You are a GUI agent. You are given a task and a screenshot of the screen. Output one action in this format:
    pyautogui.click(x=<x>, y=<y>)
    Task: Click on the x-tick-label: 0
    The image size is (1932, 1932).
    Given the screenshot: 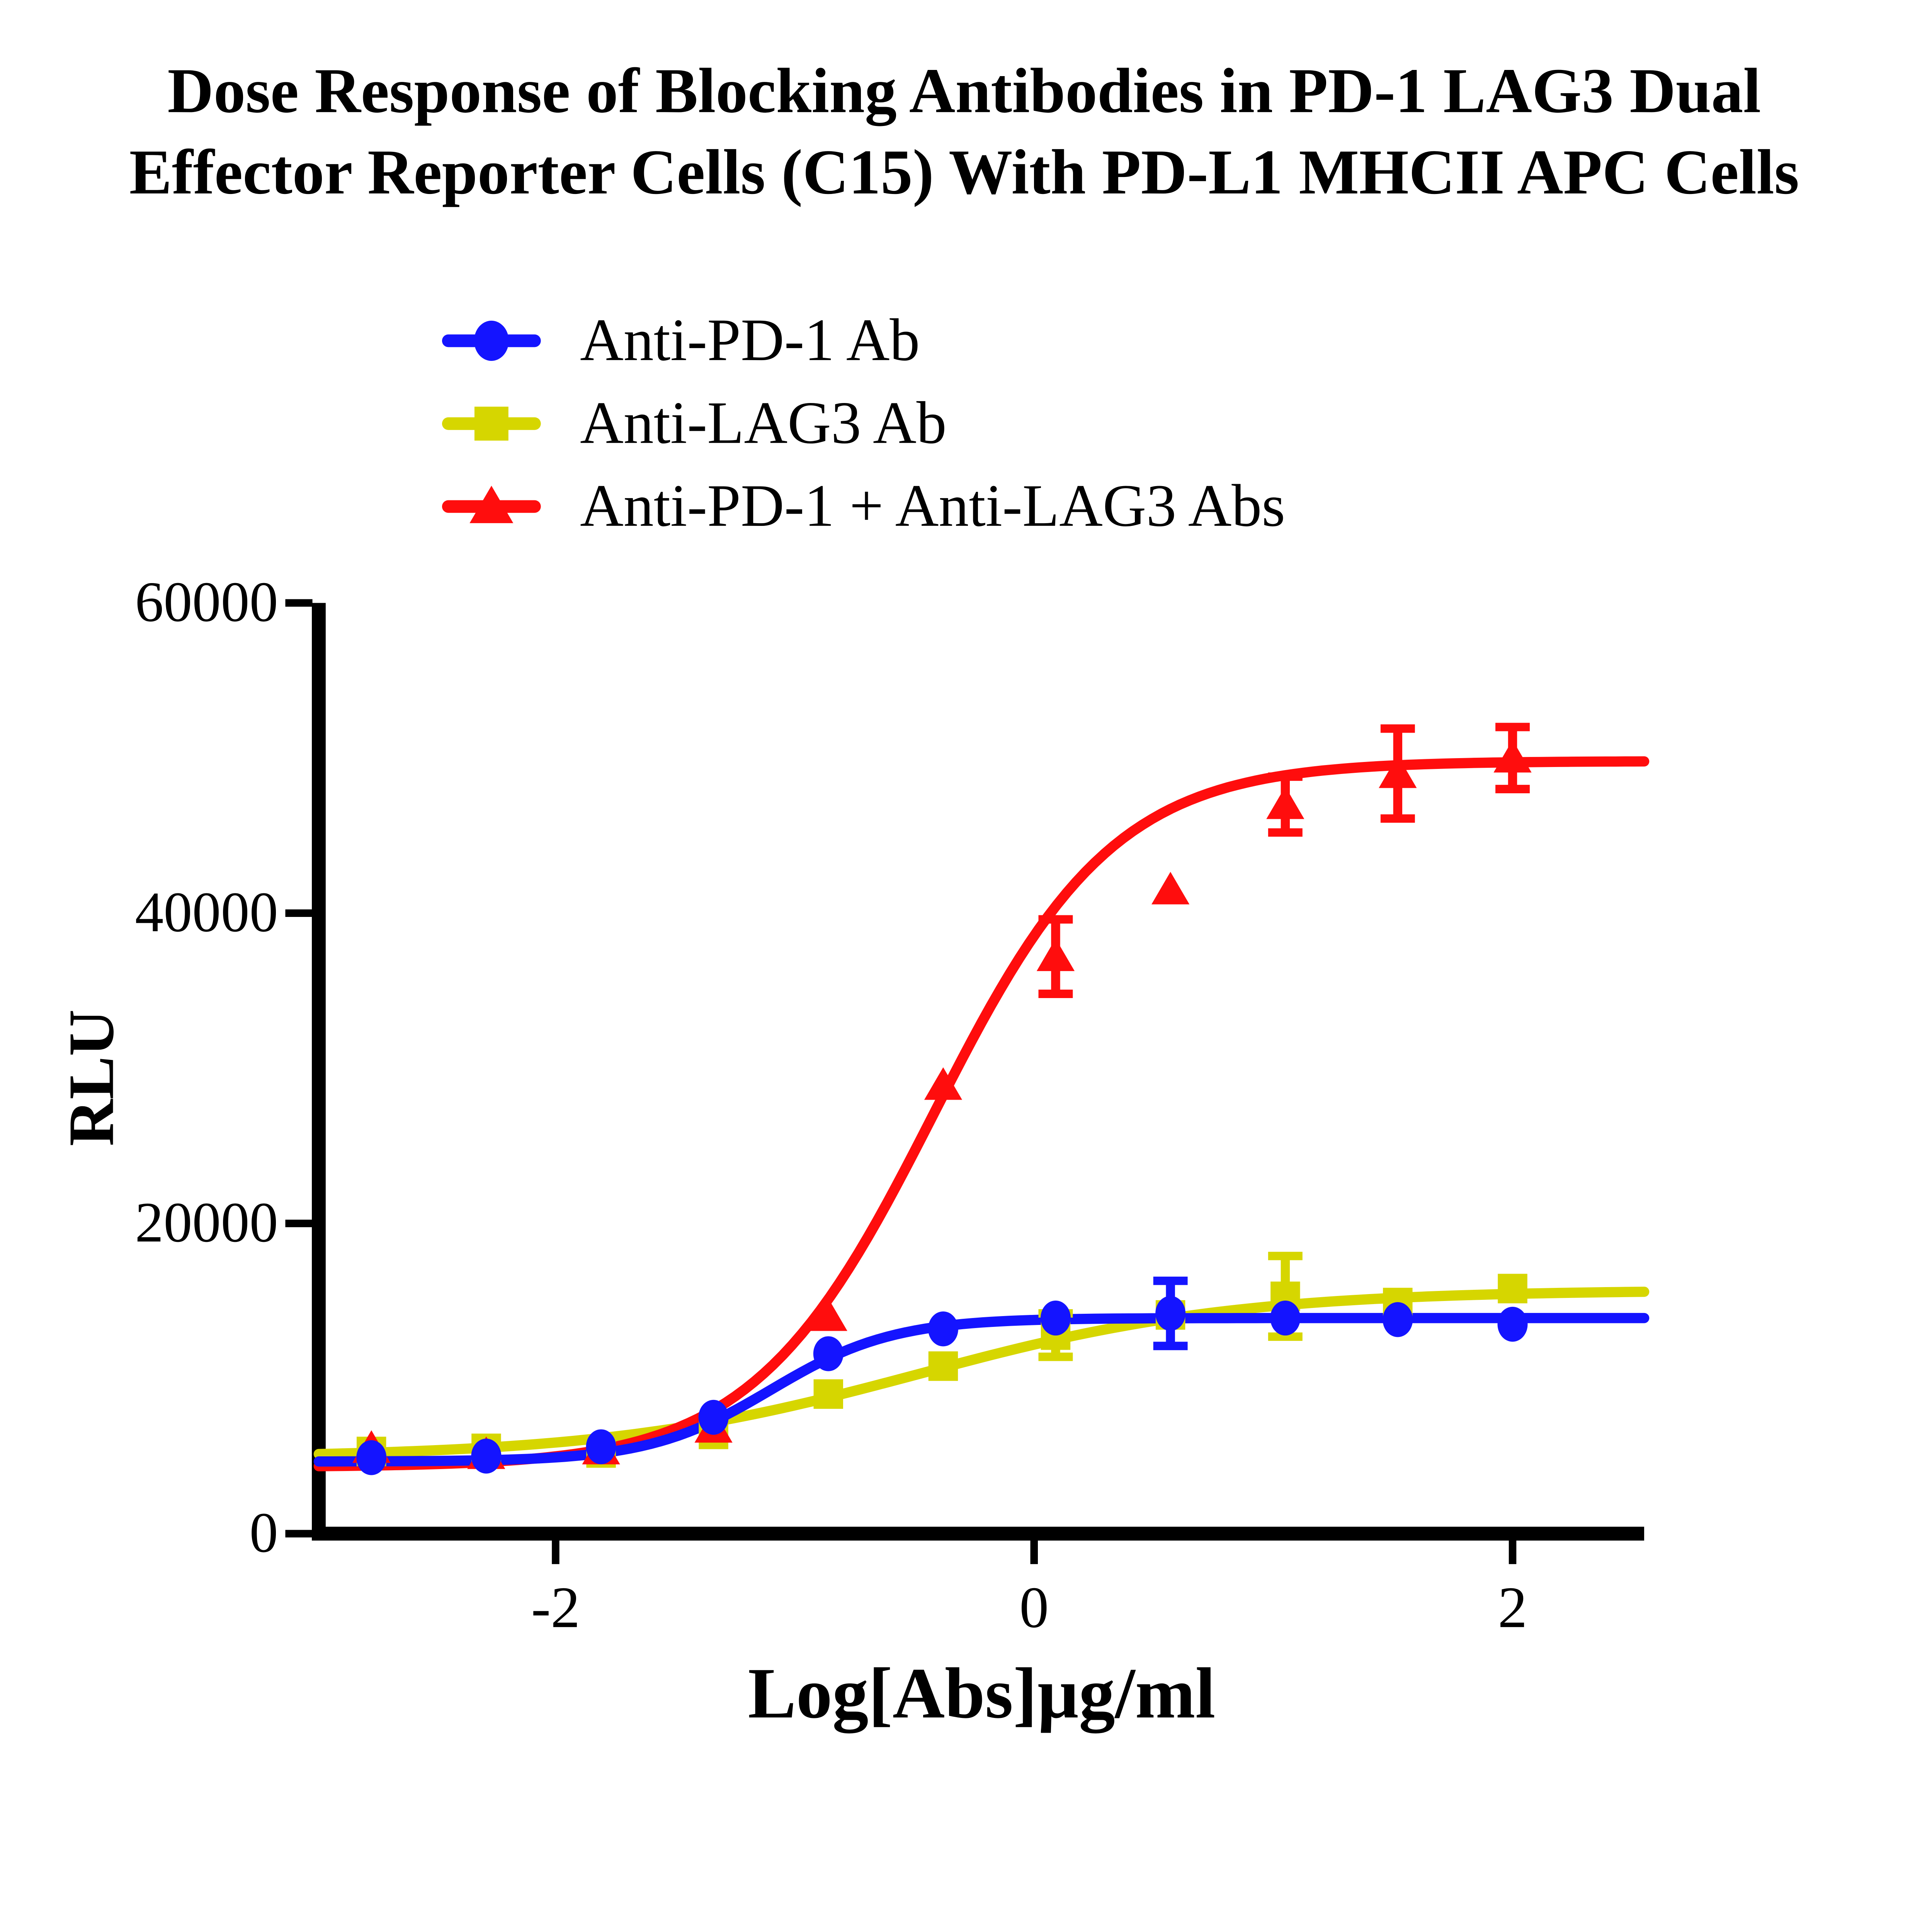 What is the action you would take?
    pyautogui.click(x=1034, y=1608)
    